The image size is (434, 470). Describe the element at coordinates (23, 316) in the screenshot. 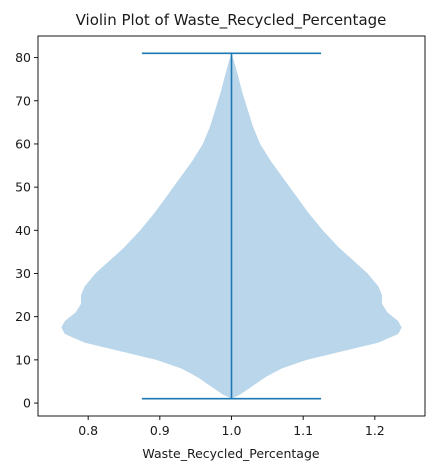

I see `y-tick-label: 20` at that location.